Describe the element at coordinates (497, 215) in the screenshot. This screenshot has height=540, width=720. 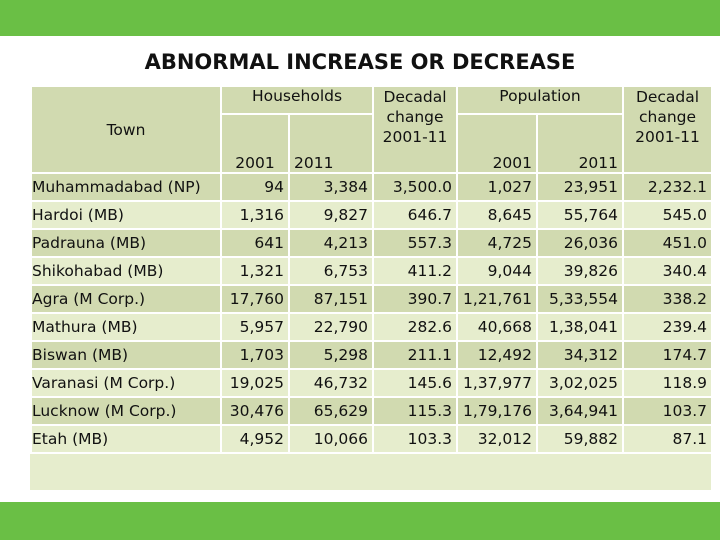
I see `cell-population-2001: 8,645` at that location.